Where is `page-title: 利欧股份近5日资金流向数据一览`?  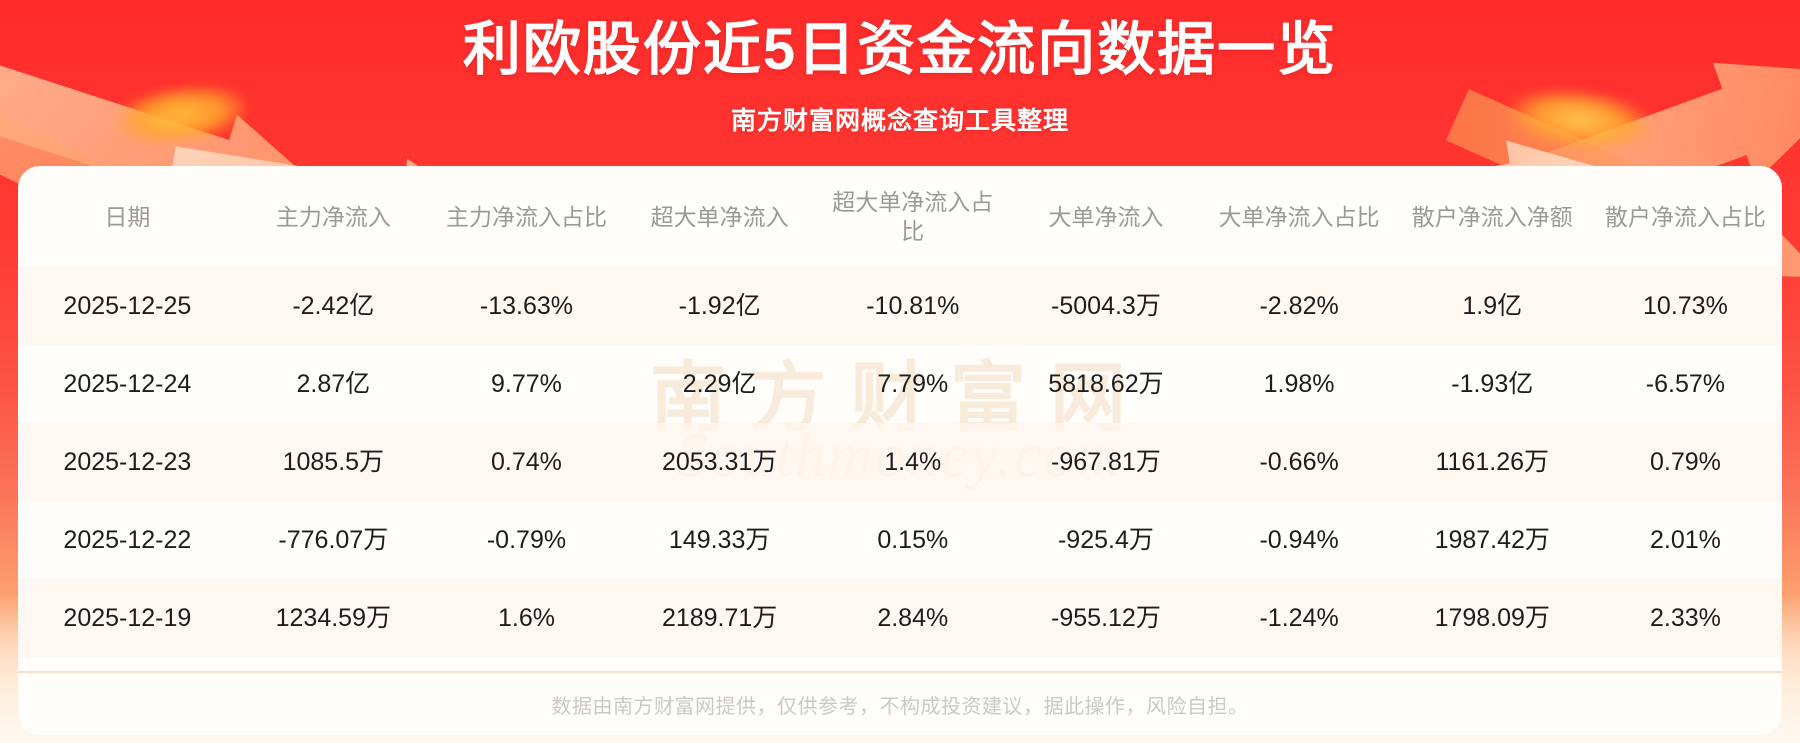 page-title: 利欧股份近5日资金流向数据一览 is located at coordinates (900, 49).